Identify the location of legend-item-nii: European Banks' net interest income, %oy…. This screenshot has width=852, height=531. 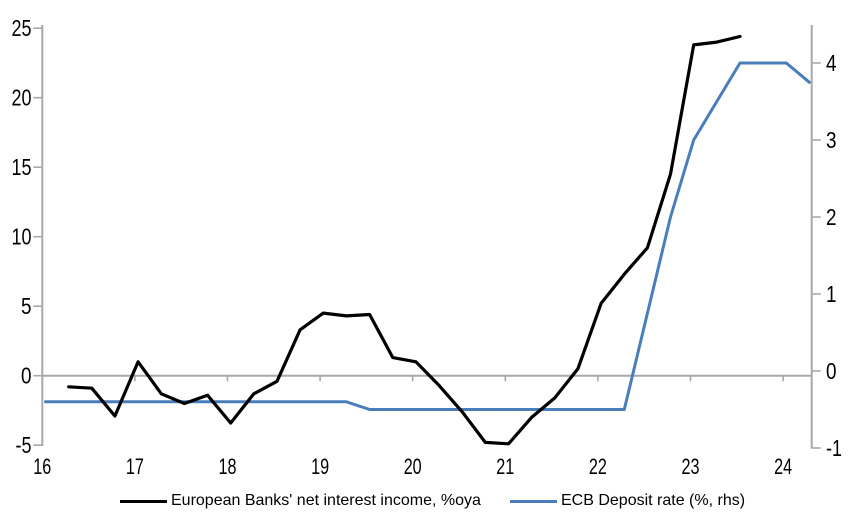
(300, 501).